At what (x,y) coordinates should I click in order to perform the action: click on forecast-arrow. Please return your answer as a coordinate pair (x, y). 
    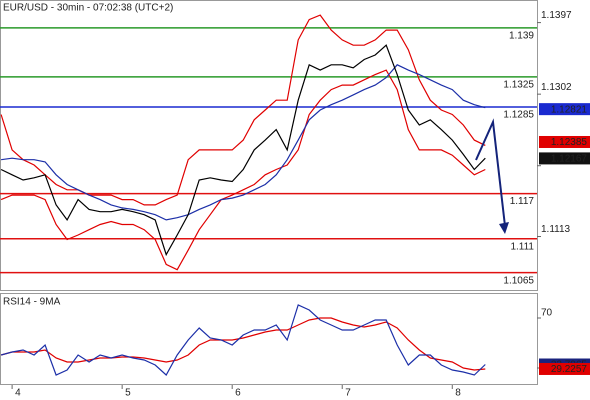
    Looking at the image, I should click on (490, 172).